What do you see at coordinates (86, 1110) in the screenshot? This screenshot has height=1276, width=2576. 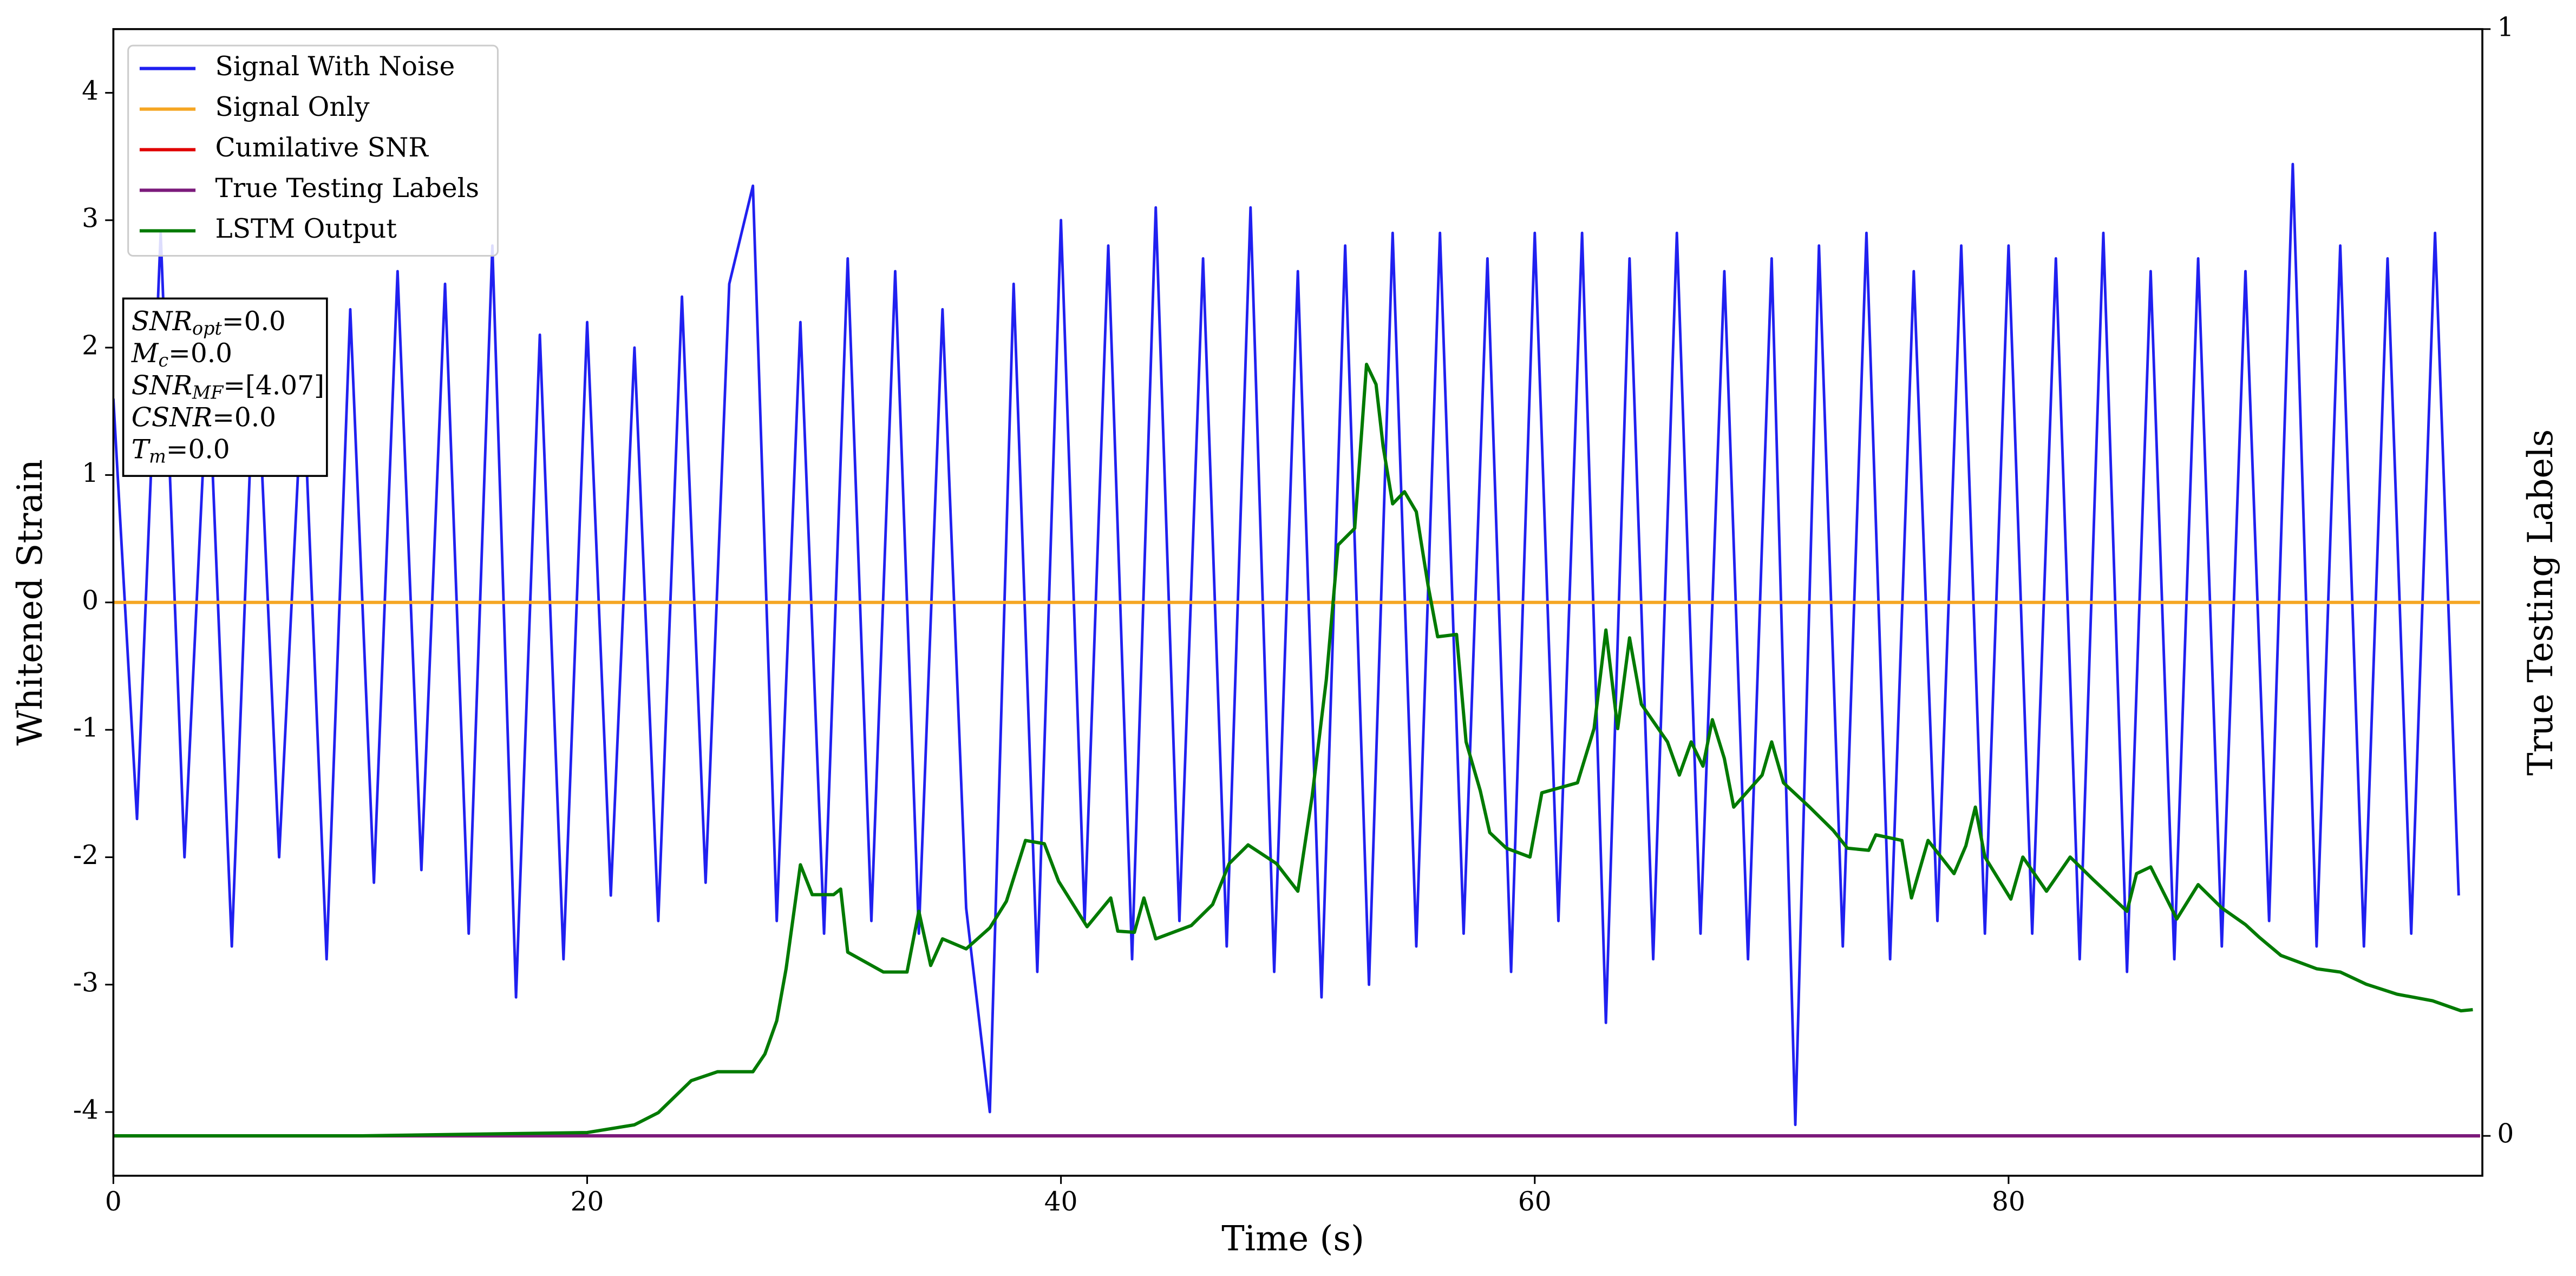 I see `y-tick-label: -4` at bounding box center [86, 1110].